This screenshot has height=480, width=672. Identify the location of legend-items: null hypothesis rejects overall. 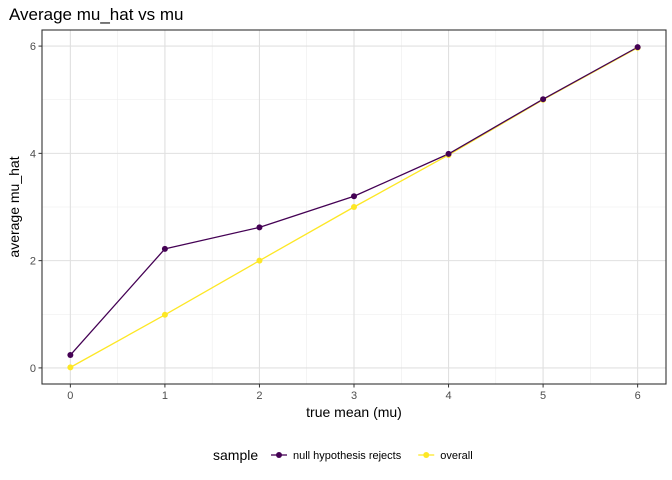
(372, 456).